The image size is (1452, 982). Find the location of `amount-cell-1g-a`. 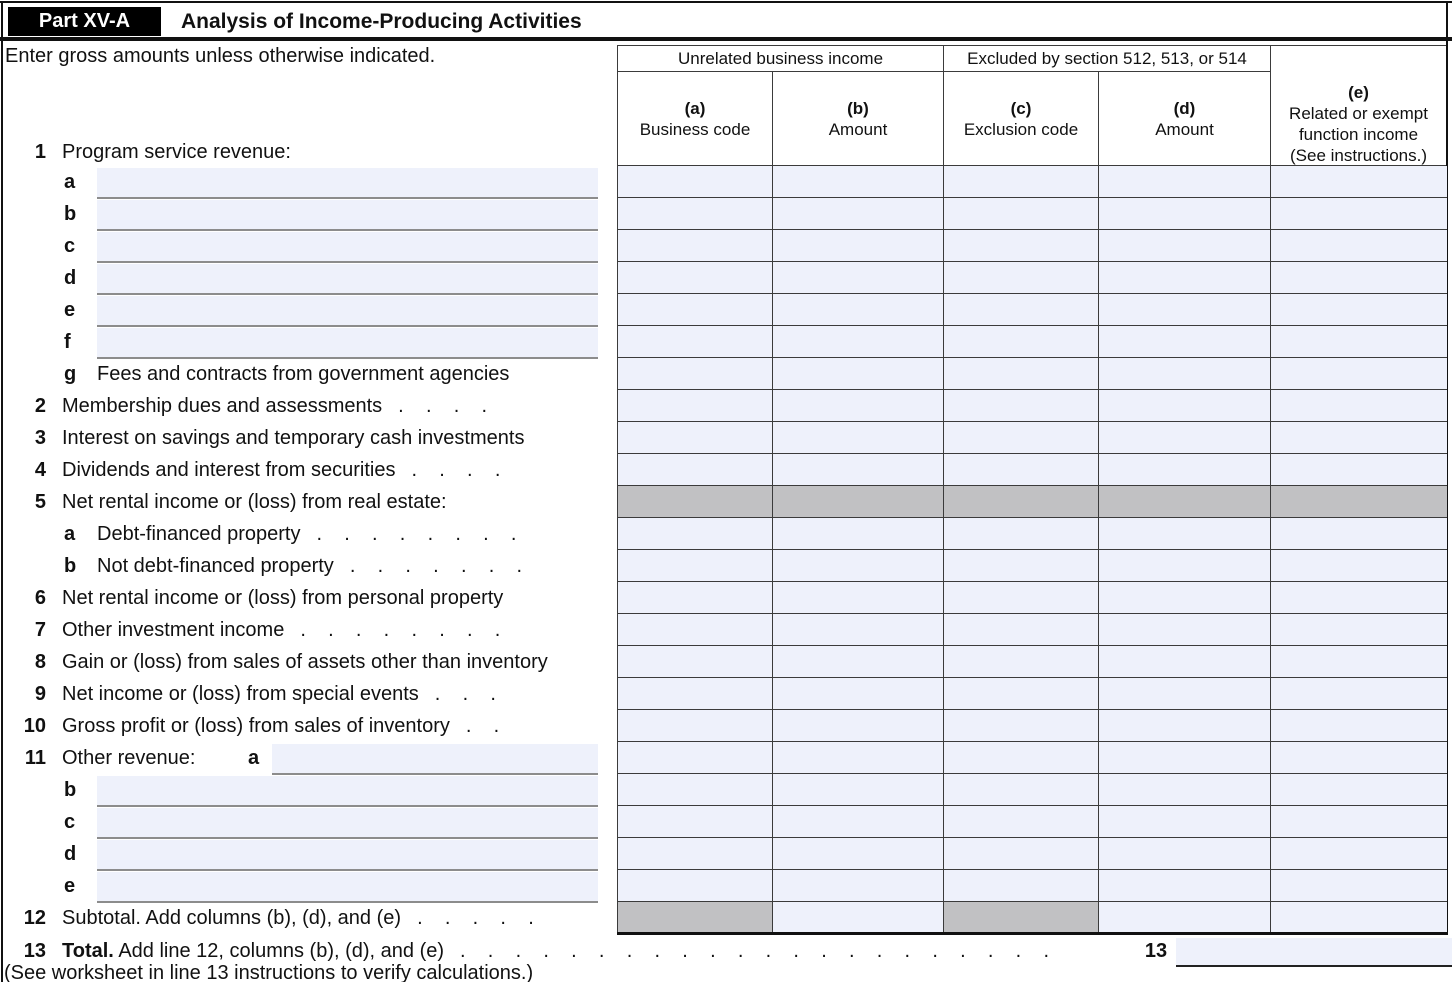

amount-cell-1g-a is located at coordinates (695, 374).